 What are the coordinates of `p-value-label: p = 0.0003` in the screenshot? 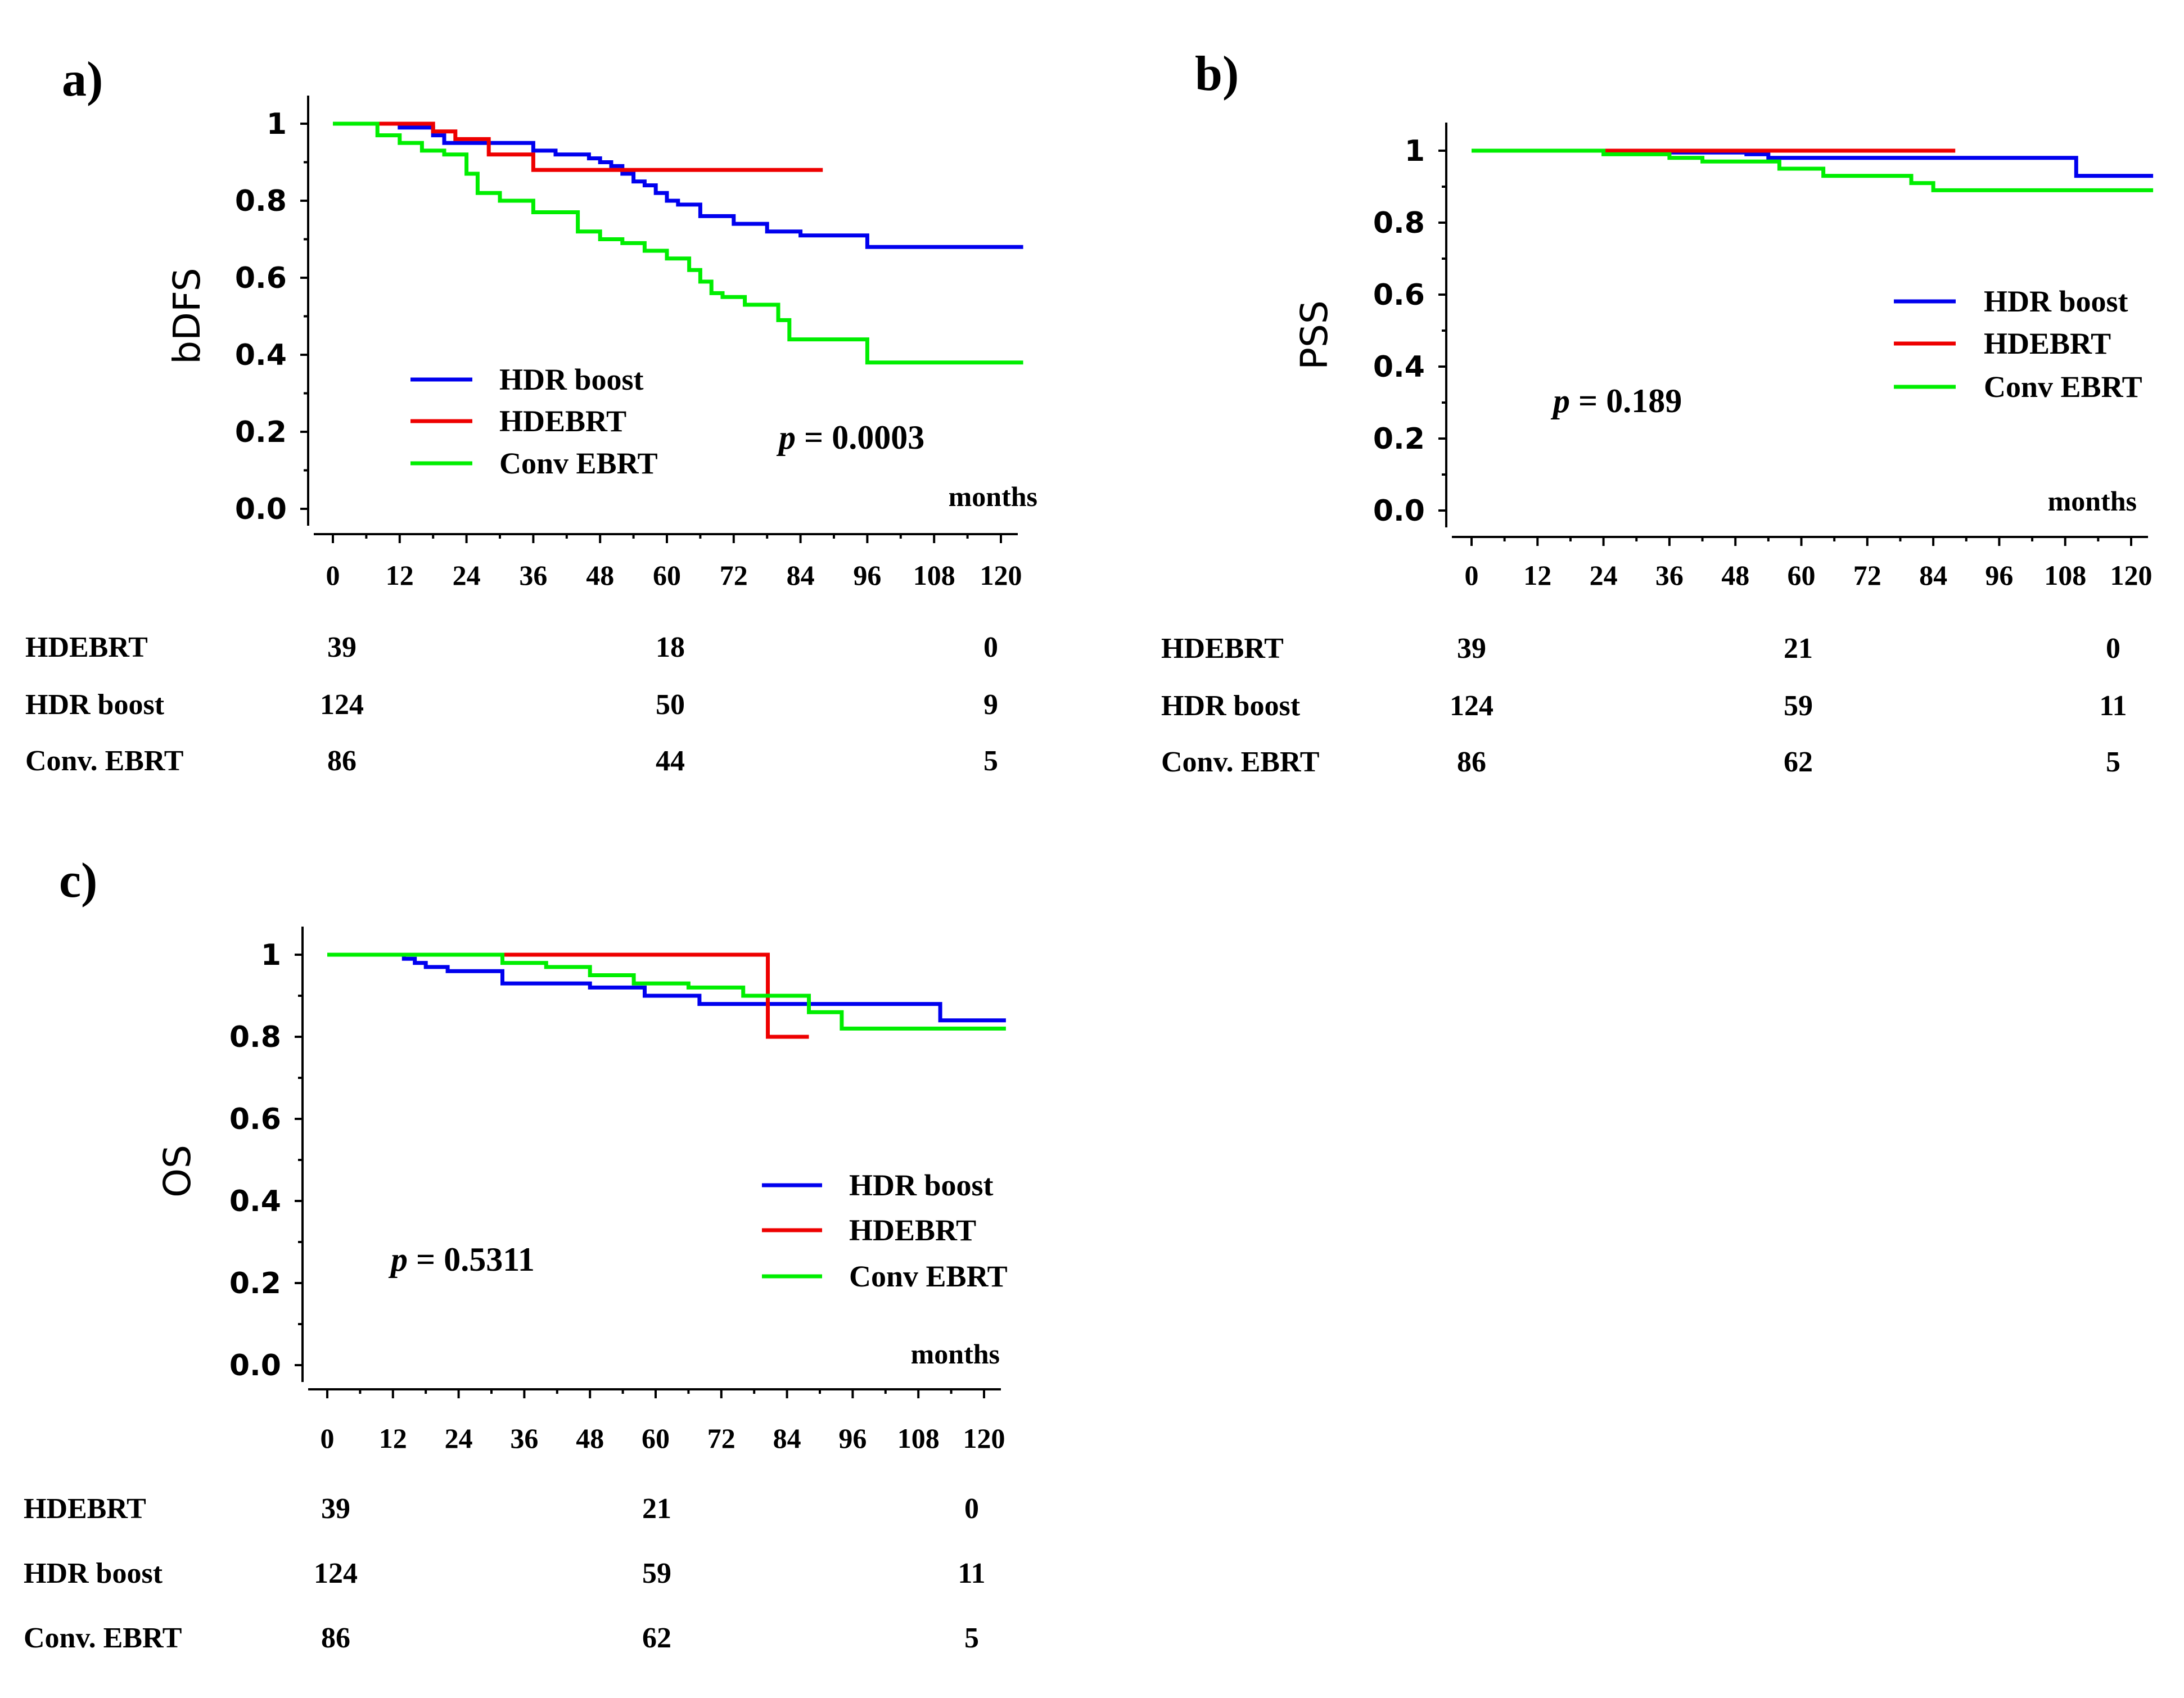 It's located at (850, 437).